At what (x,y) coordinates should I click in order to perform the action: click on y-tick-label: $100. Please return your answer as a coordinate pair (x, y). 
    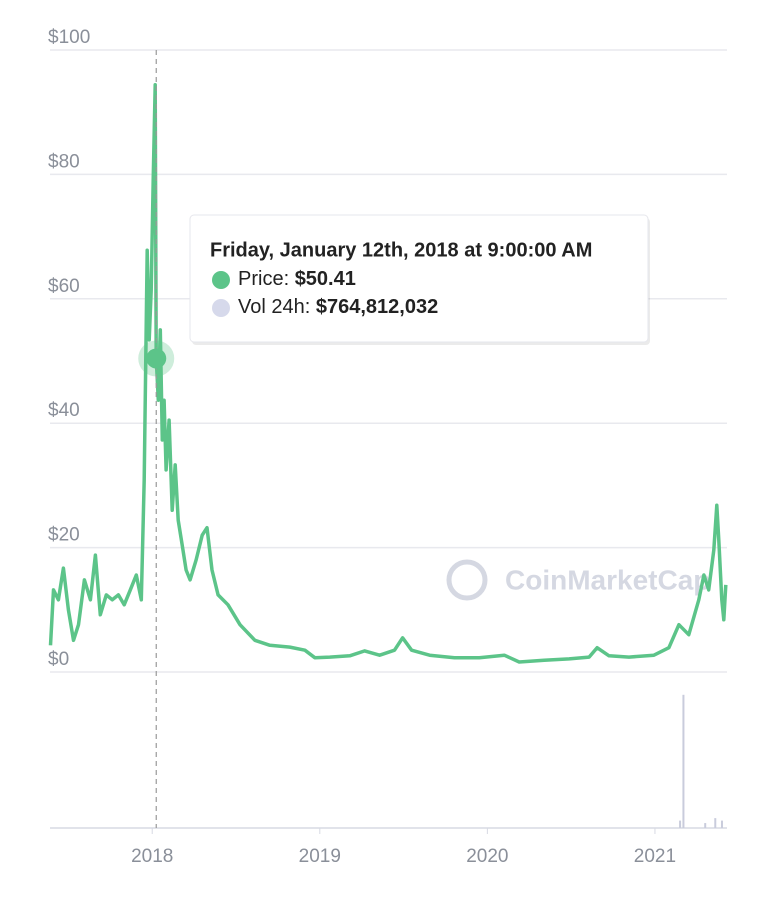
    Looking at the image, I should click on (69, 37).